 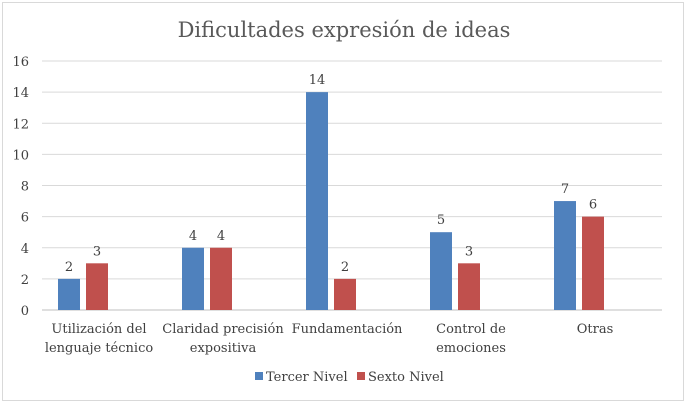 What do you see at coordinates (441, 220) in the screenshot?
I see `data-label: 5` at bounding box center [441, 220].